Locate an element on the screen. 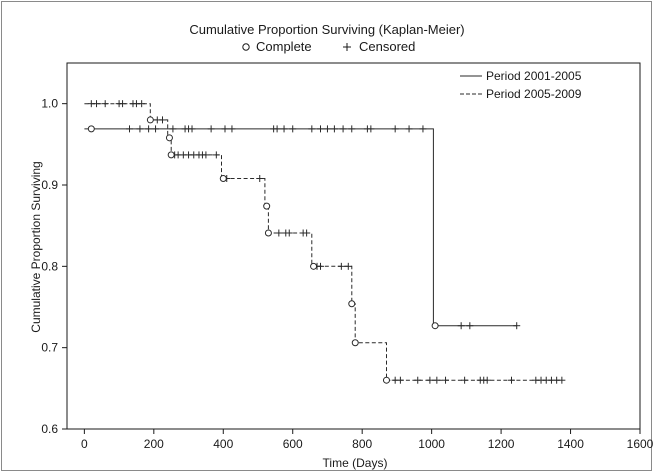 The height and width of the screenshot is (474, 655). y-tick-label: 0.7 is located at coordinates (49, 348).